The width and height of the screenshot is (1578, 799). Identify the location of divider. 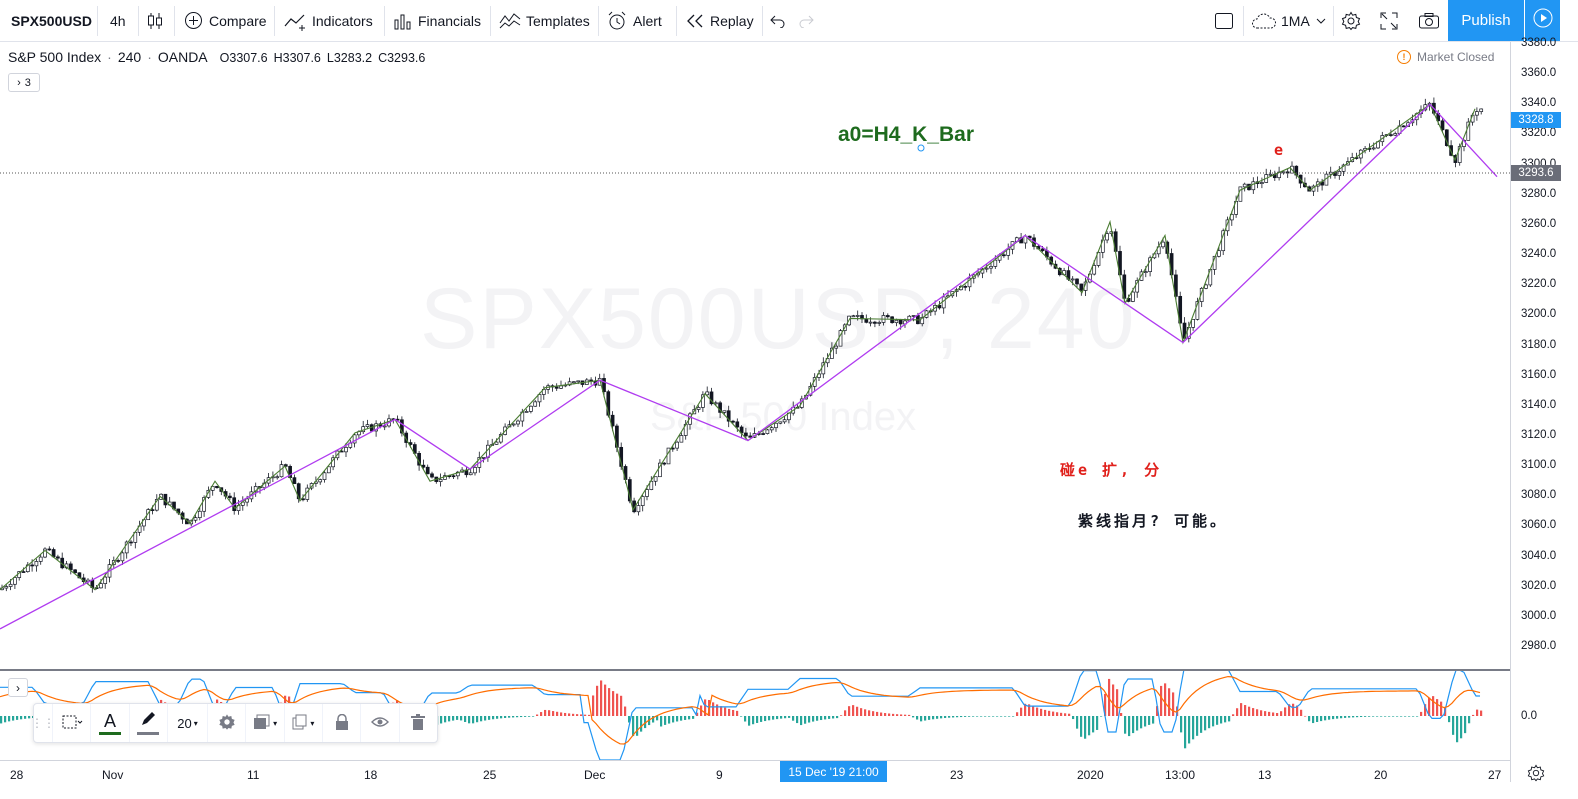
(1243, 21).